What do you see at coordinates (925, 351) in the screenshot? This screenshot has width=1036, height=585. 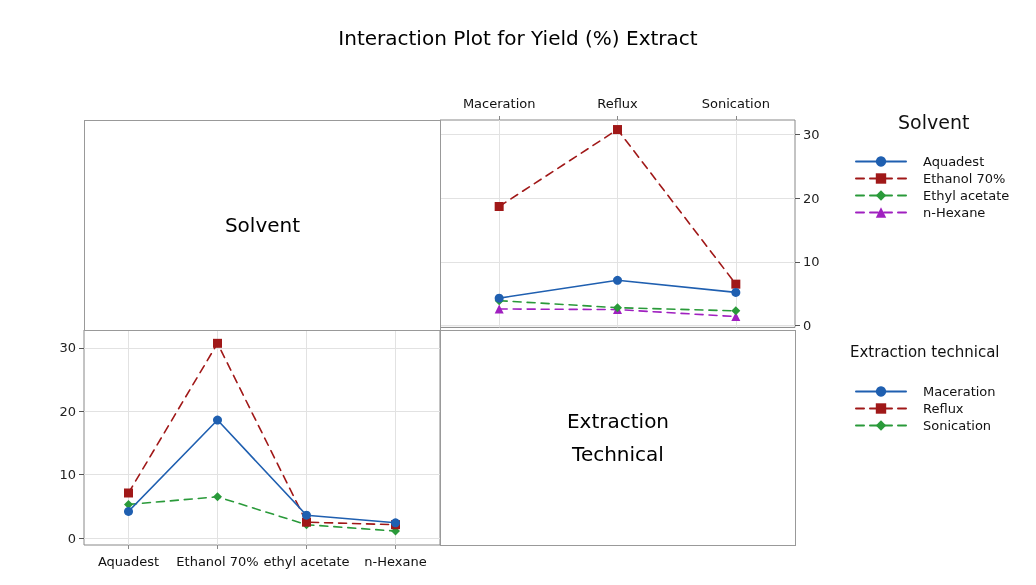 I see `legend-title: Extraction technical` at bounding box center [925, 351].